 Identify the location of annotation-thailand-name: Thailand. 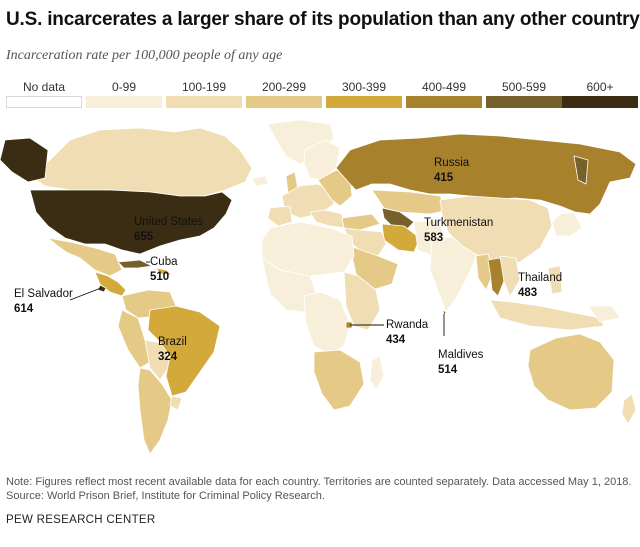
(540, 278).